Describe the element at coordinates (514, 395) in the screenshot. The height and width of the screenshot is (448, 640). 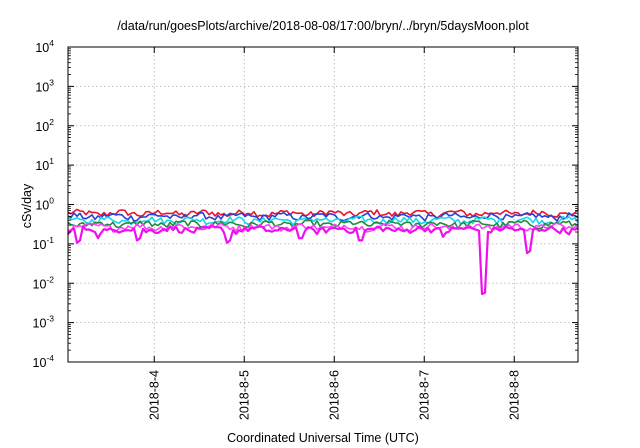
I see `x-tick-label: 2018-8-8` at that location.